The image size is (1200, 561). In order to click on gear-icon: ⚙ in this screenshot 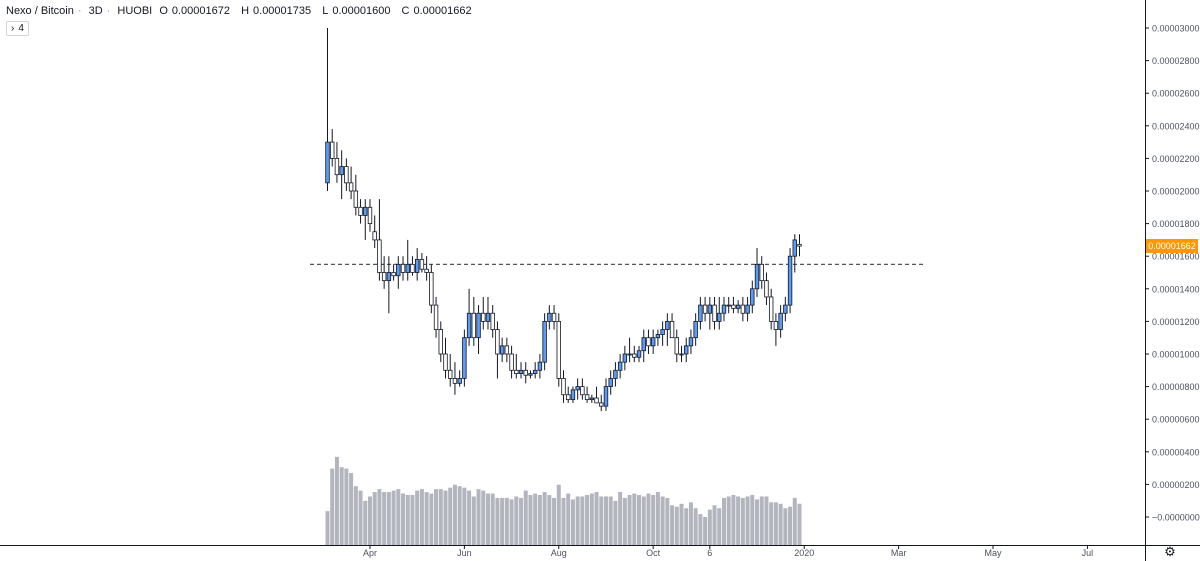, I will do `click(1170, 551)`.